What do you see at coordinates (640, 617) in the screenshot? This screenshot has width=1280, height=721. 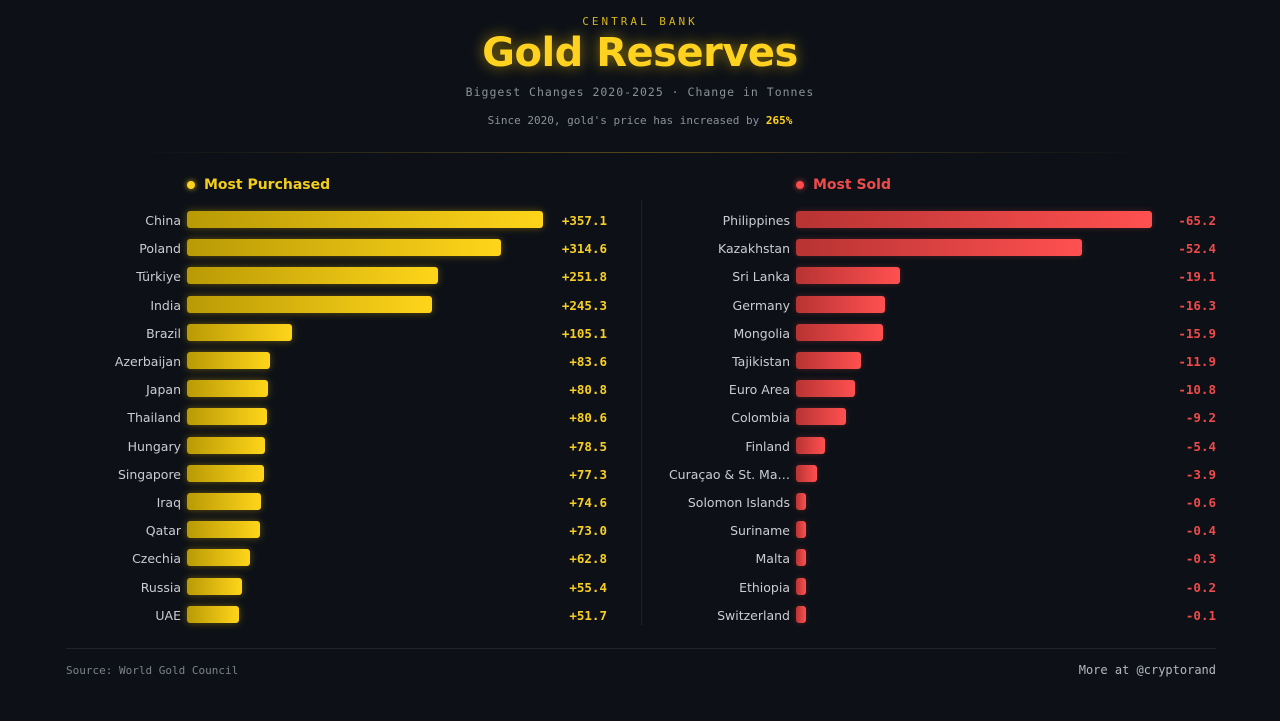 I see `purchased-row: UAE +51.7` at bounding box center [640, 617].